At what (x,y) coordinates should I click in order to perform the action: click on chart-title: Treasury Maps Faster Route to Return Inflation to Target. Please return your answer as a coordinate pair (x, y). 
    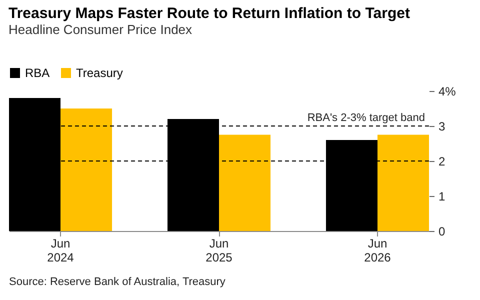
    Looking at the image, I should click on (209, 13).